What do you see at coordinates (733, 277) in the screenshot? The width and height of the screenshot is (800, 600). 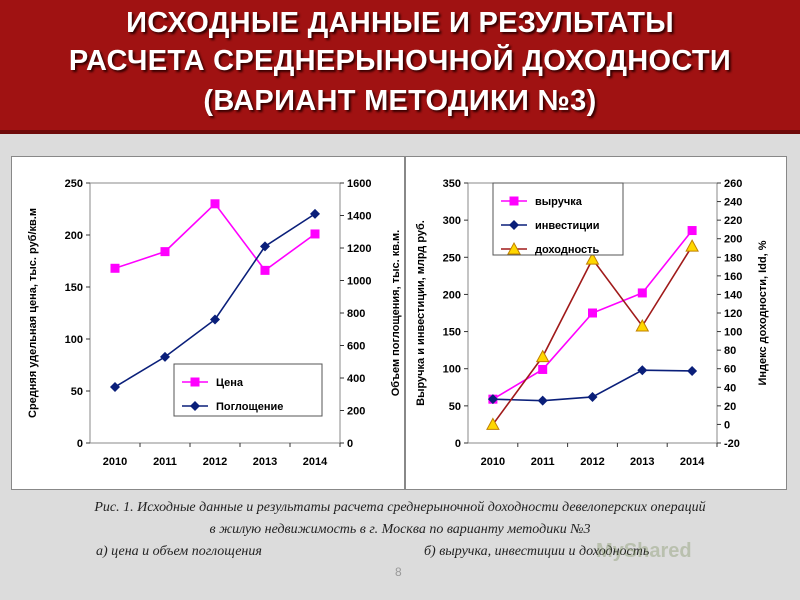 I see `y2-tick-label: 160` at bounding box center [733, 277].